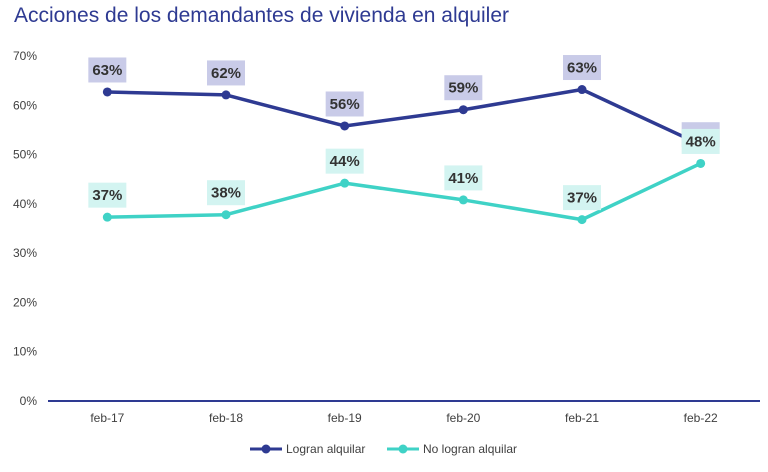  What do you see at coordinates (345, 418) in the screenshot?
I see `x-tick-label: feb-19` at bounding box center [345, 418].